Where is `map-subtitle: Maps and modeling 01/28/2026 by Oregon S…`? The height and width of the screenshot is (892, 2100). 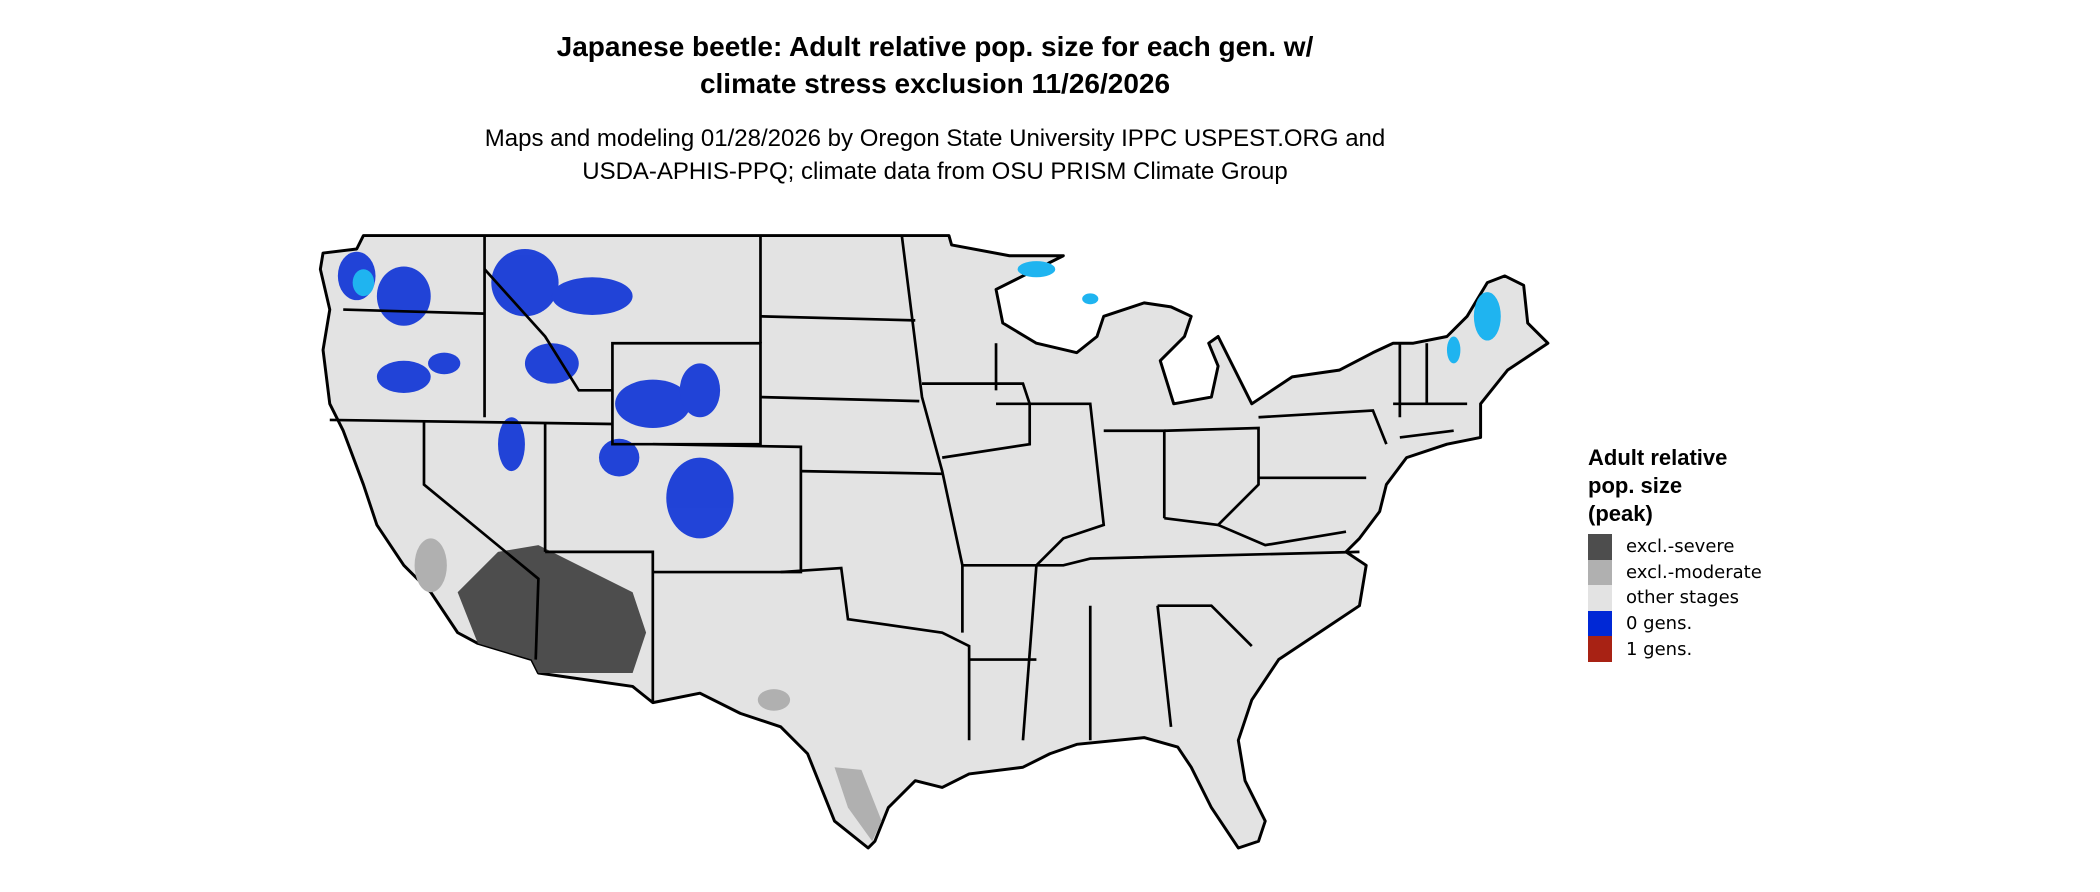 map-subtitle: Maps and modeling 01/28/2026 by Oregon S… is located at coordinates (935, 155).